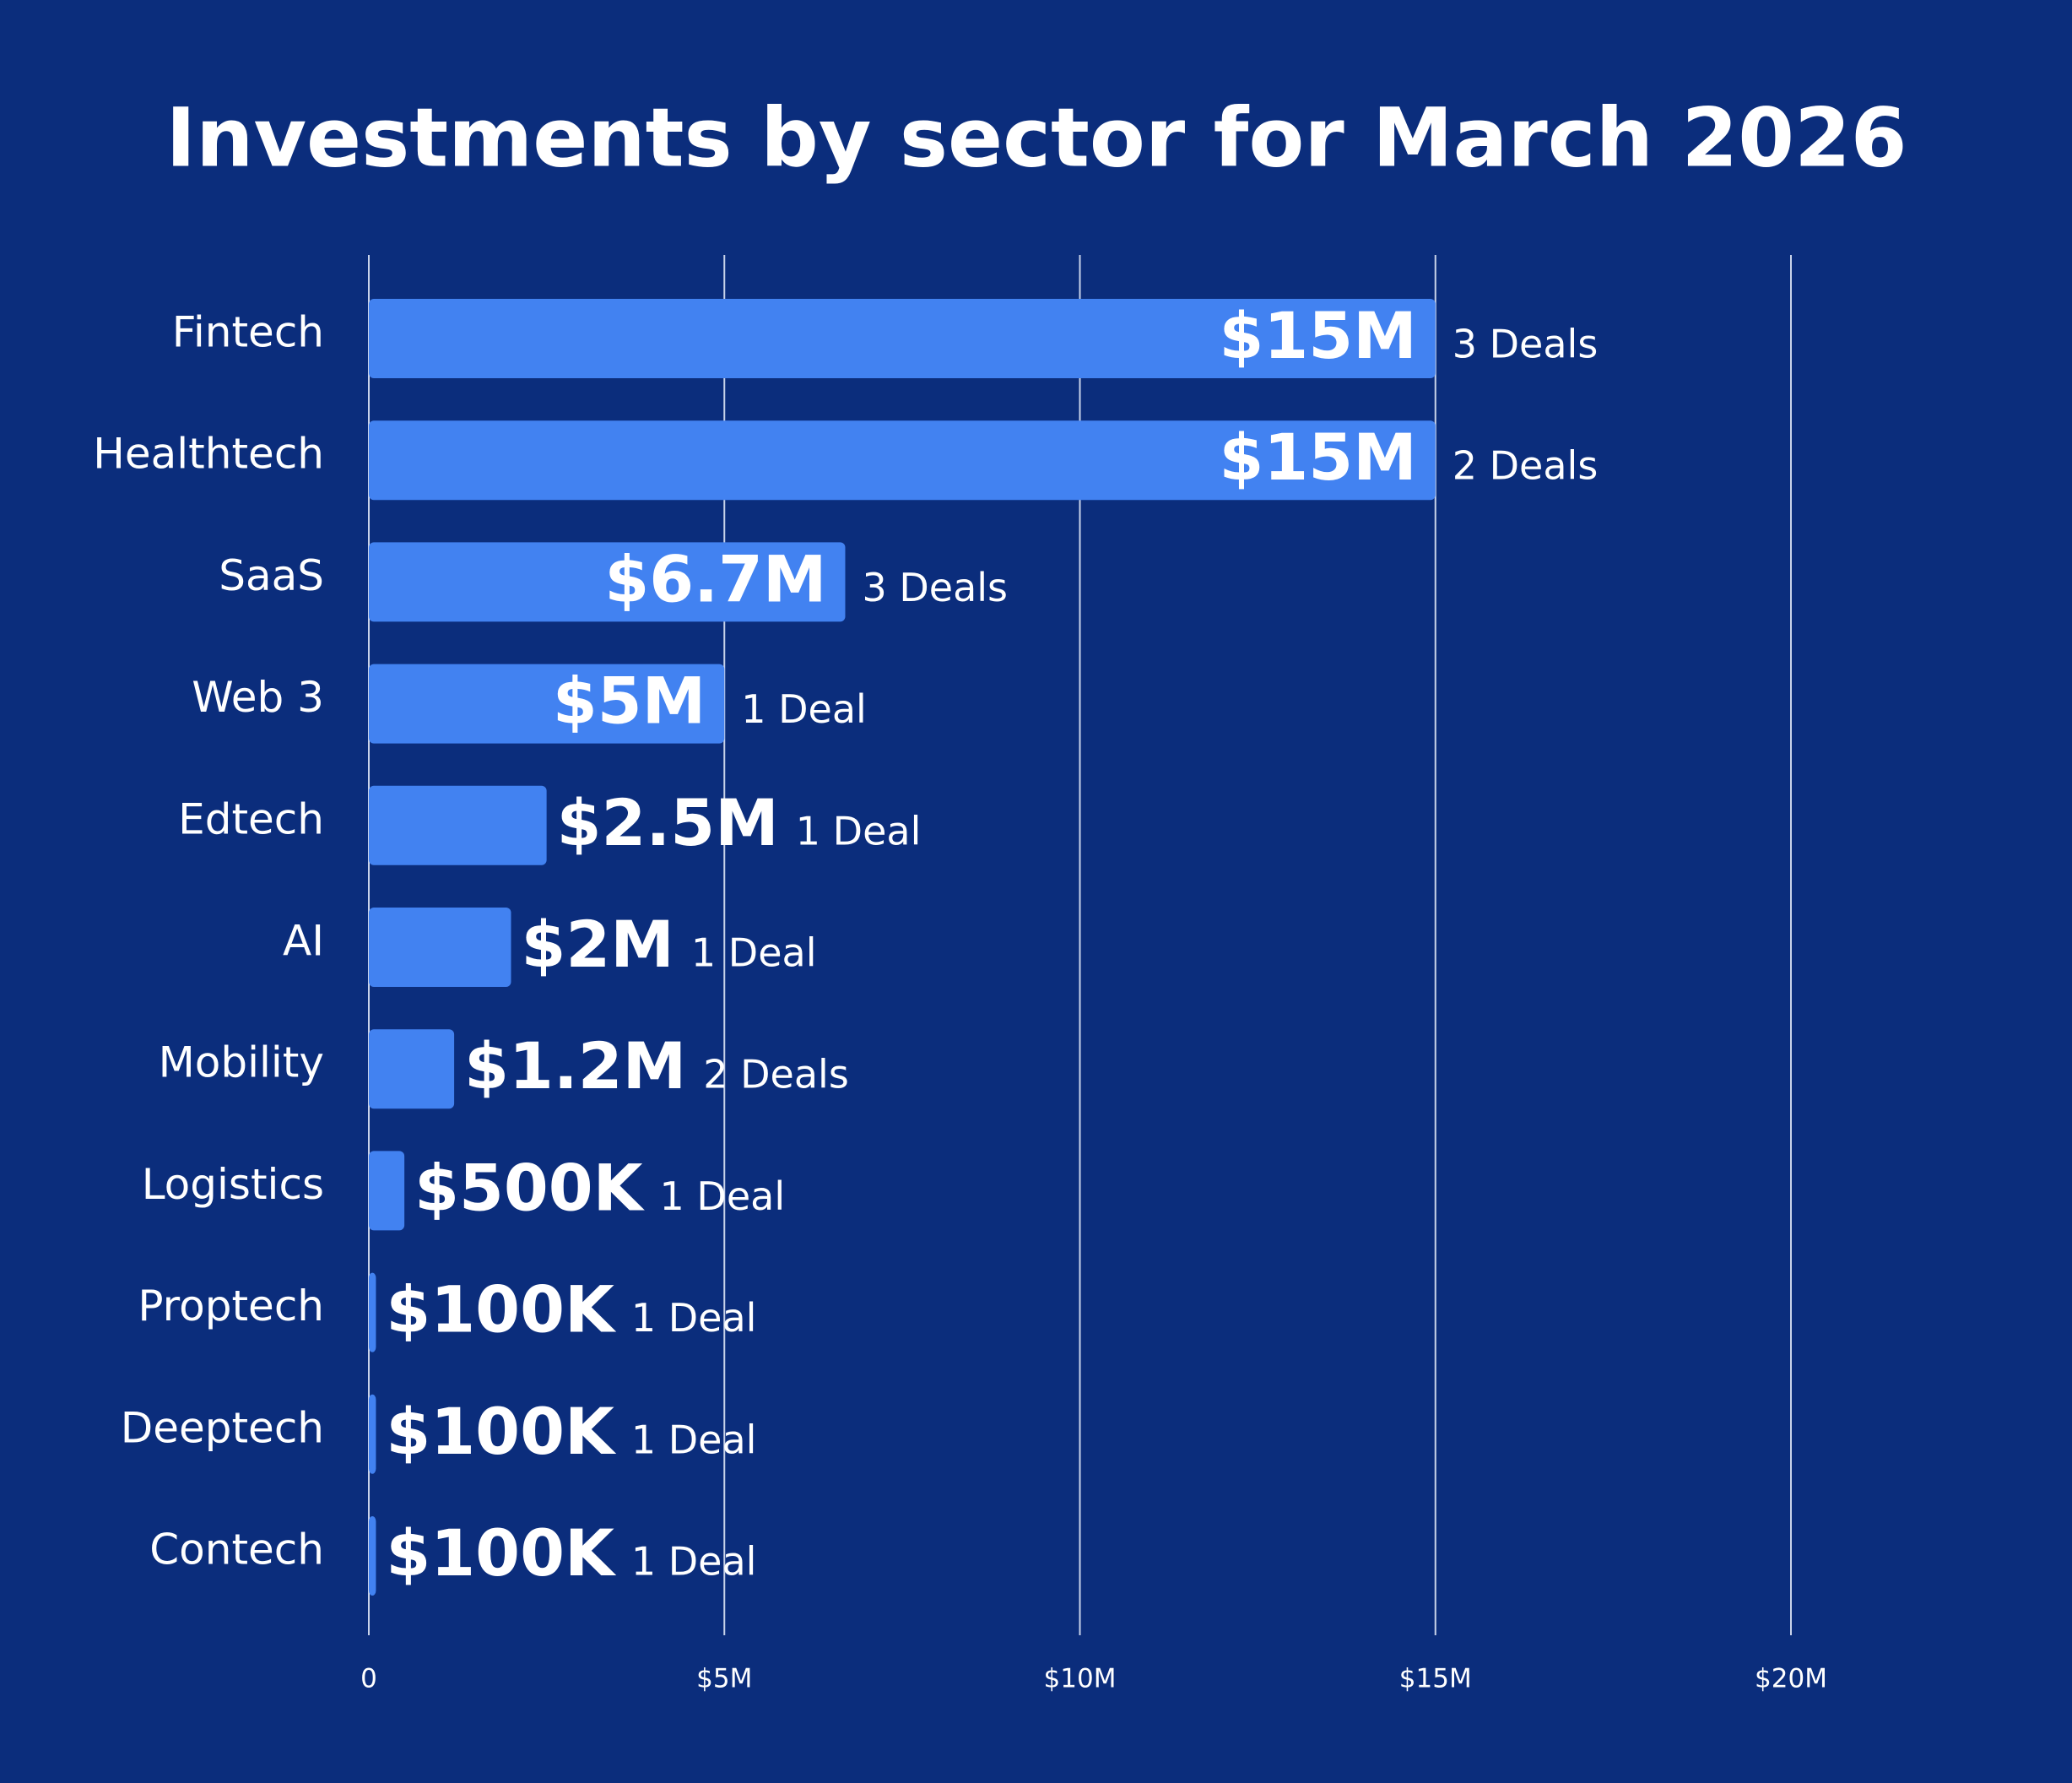  What do you see at coordinates (1435, 1679) in the screenshot?
I see `x-tick-label: $15M` at bounding box center [1435, 1679].